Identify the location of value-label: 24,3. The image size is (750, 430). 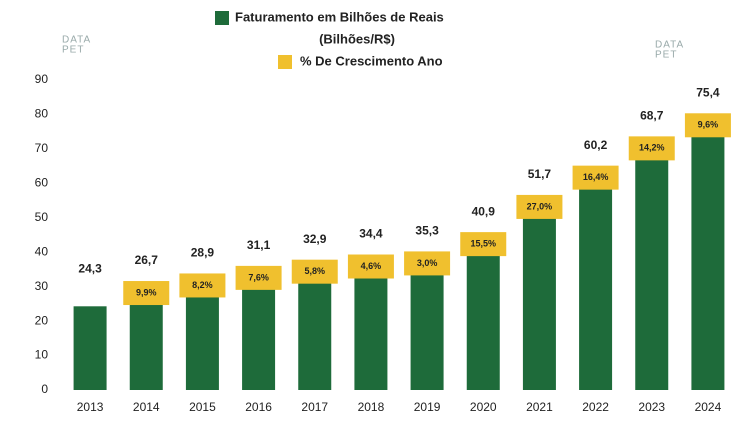
(90, 268).